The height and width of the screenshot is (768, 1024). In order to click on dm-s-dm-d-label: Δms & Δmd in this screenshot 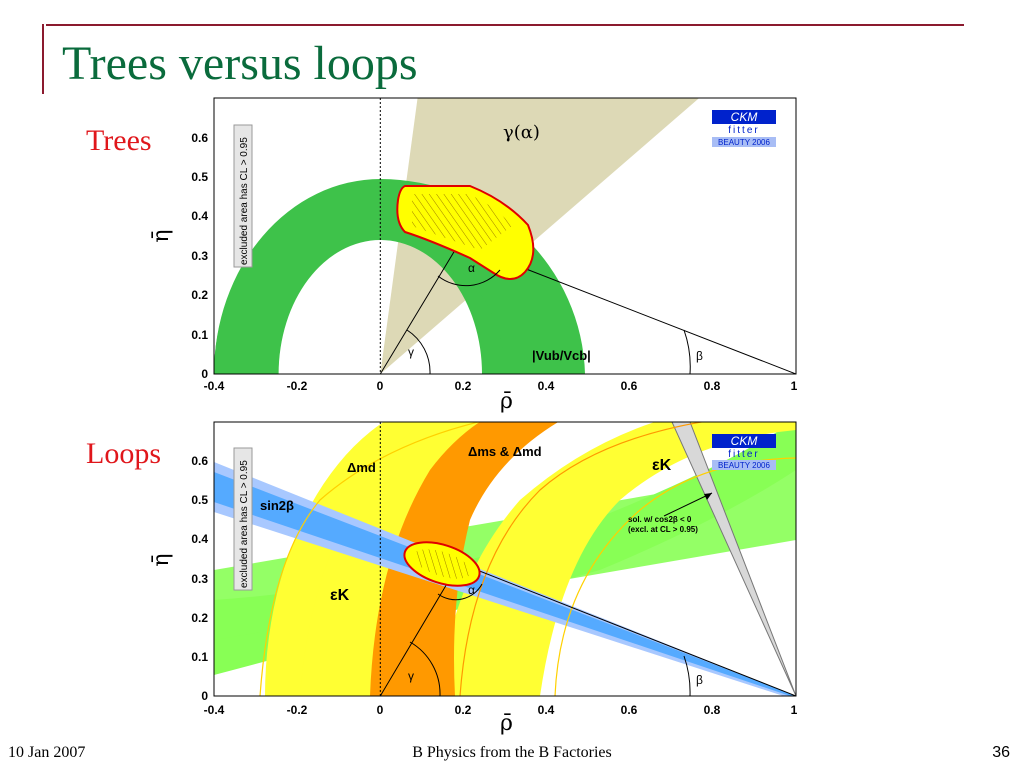, I will do `click(505, 451)`.